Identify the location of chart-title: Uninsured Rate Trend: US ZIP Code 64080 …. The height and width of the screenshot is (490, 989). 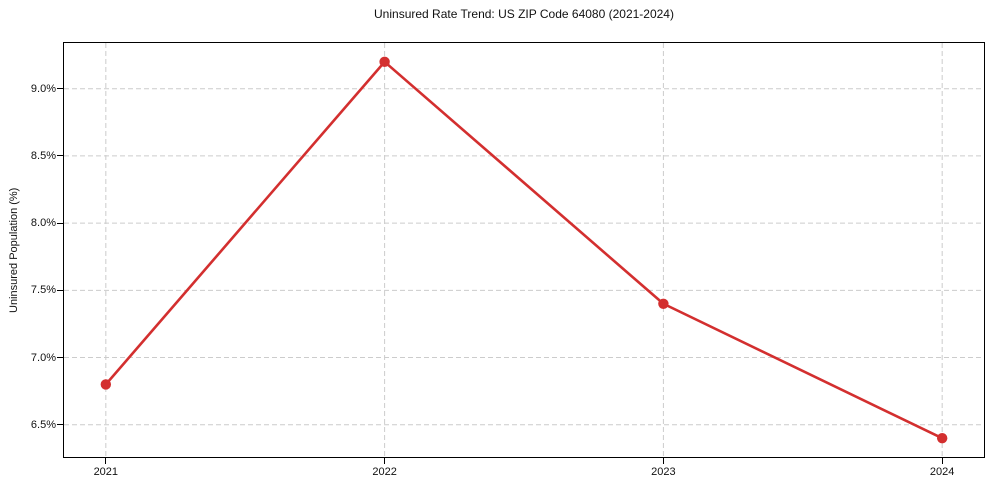
(524, 14).